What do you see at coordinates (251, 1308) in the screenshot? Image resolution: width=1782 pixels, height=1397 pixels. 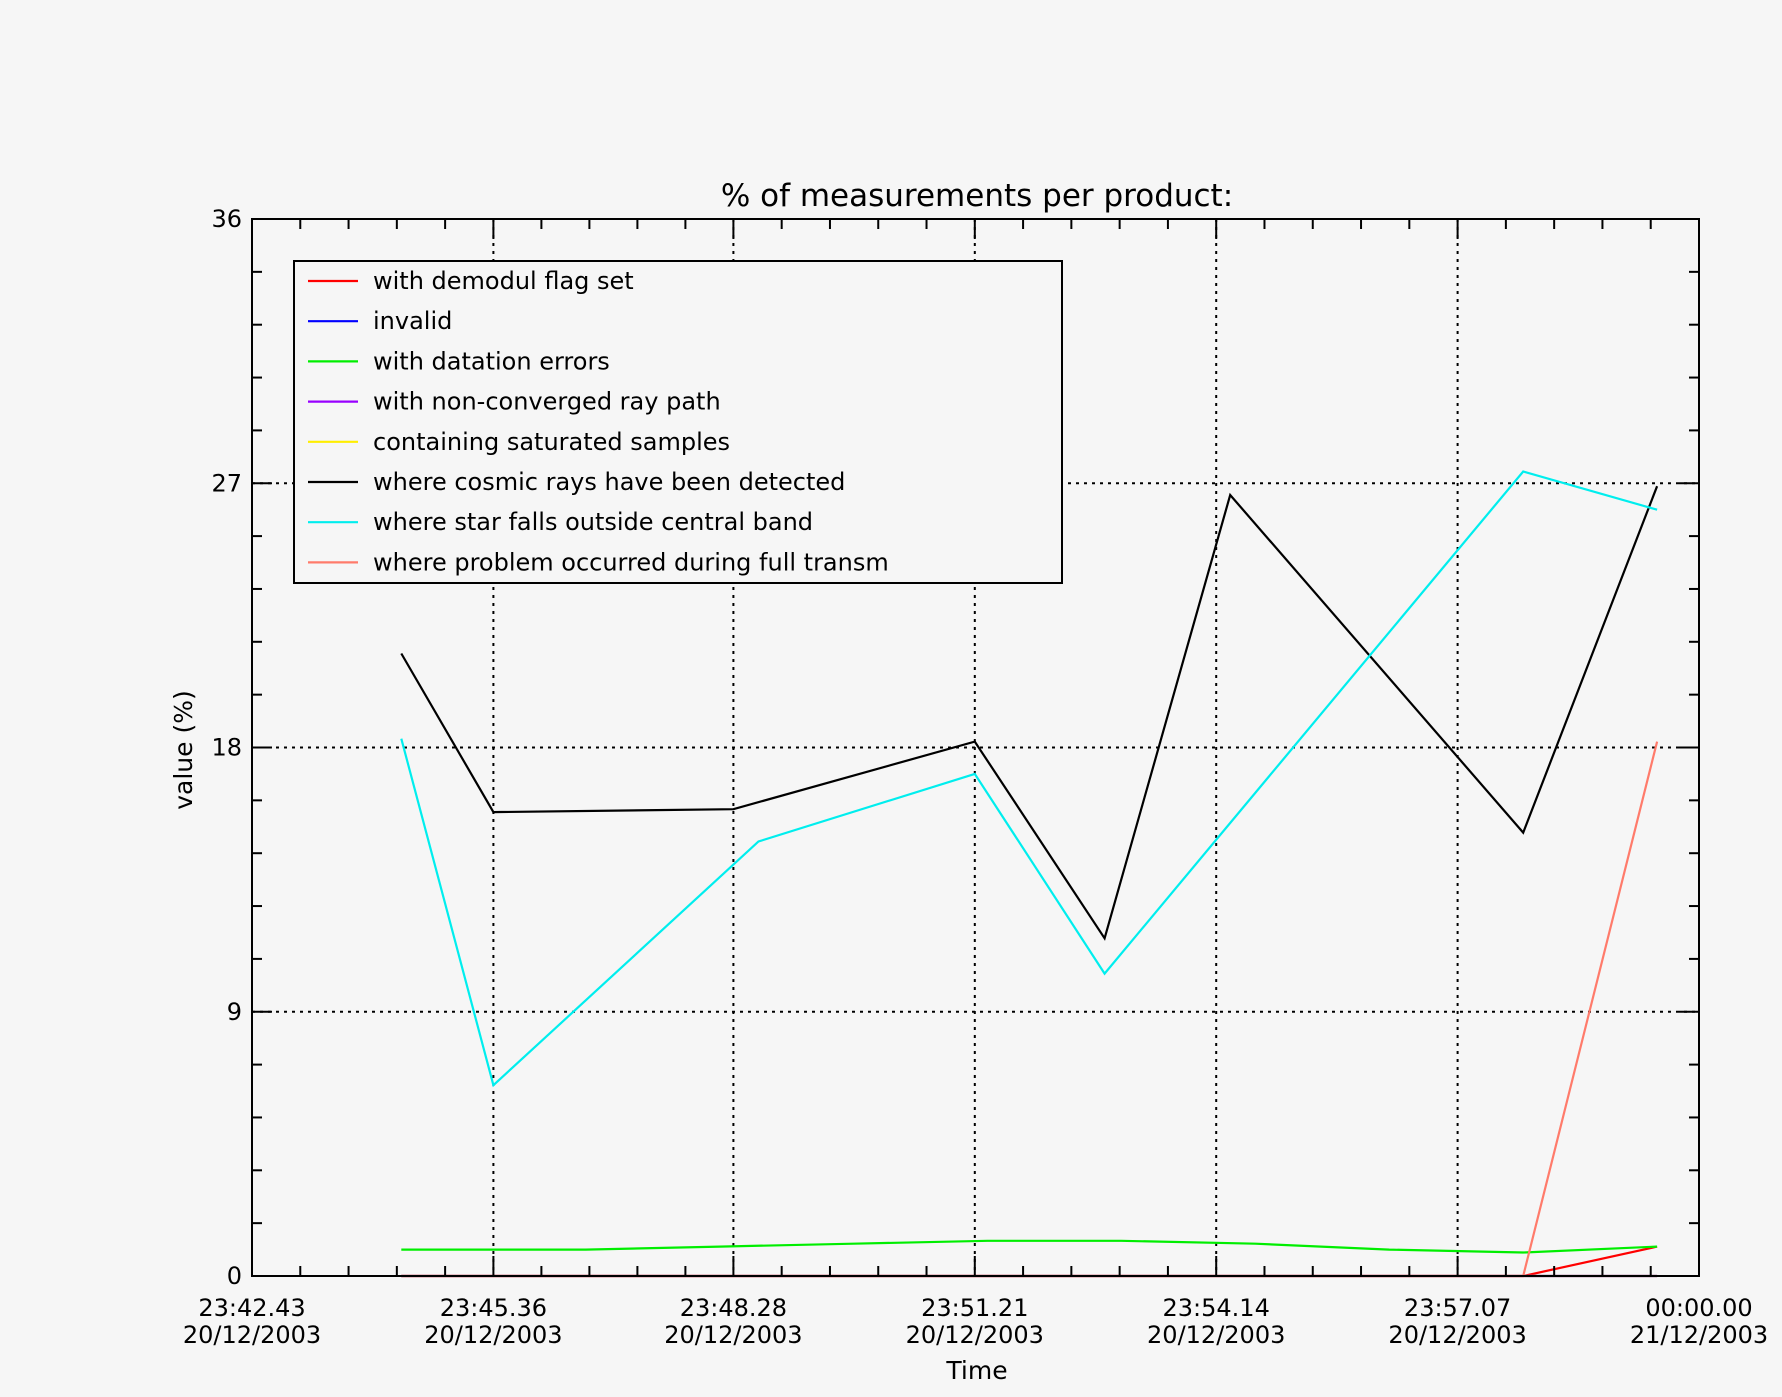 I see `x-tick-label-time: 23:42.43` at bounding box center [251, 1308].